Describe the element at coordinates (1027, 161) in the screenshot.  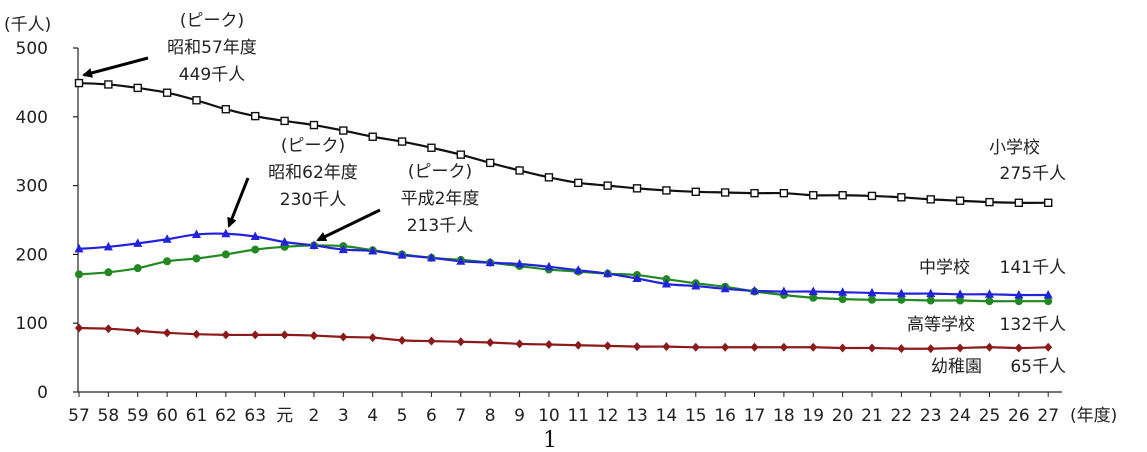
I see `series-label-elementary: 小学校 275千人` at that location.